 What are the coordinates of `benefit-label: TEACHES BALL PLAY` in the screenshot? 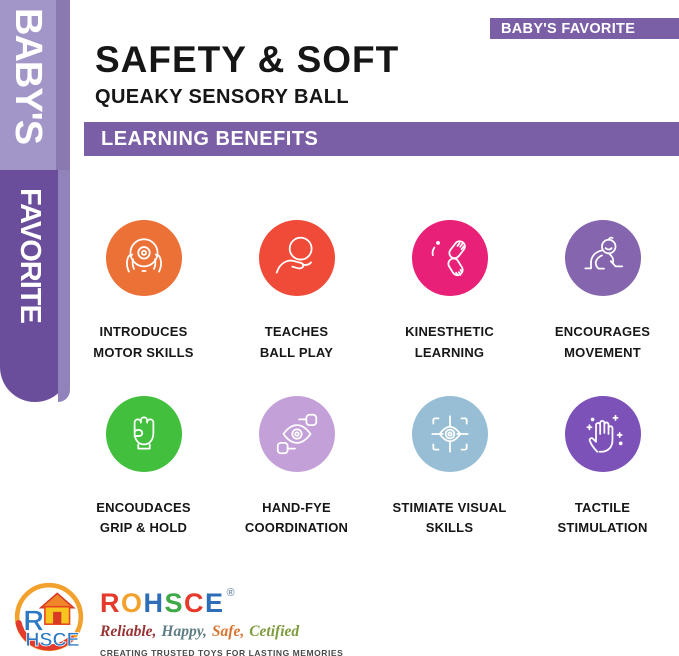 It's located at (296, 342).